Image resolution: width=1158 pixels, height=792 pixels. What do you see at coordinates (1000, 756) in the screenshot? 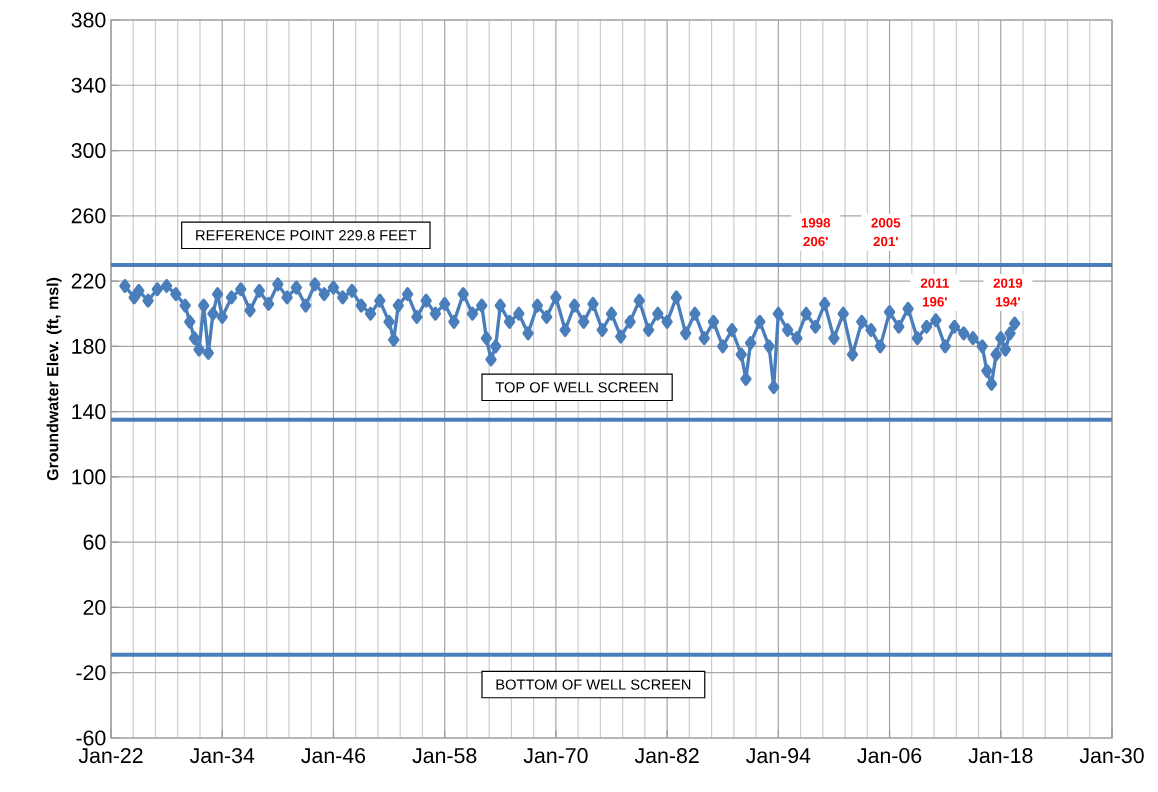
I see `x-tick-label: Jan-18` at bounding box center [1000, 756].